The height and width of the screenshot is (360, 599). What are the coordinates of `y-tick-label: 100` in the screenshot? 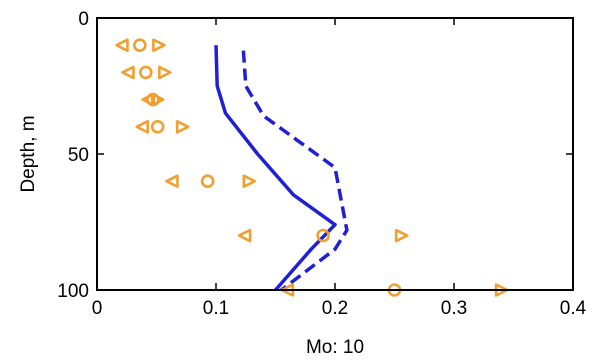 It's located at (73, 291).